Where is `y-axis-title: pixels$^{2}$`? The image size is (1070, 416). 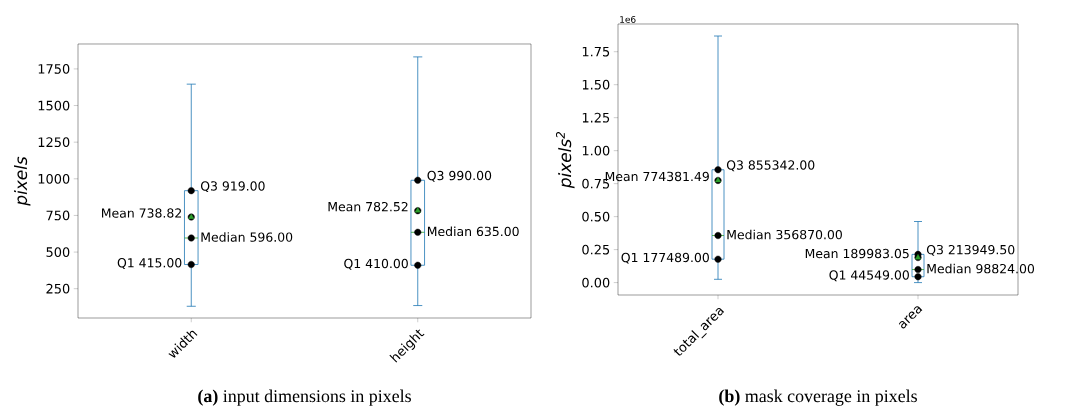 y-axis-title: pixels$^{2}$ is located at coordinates (565, 160).